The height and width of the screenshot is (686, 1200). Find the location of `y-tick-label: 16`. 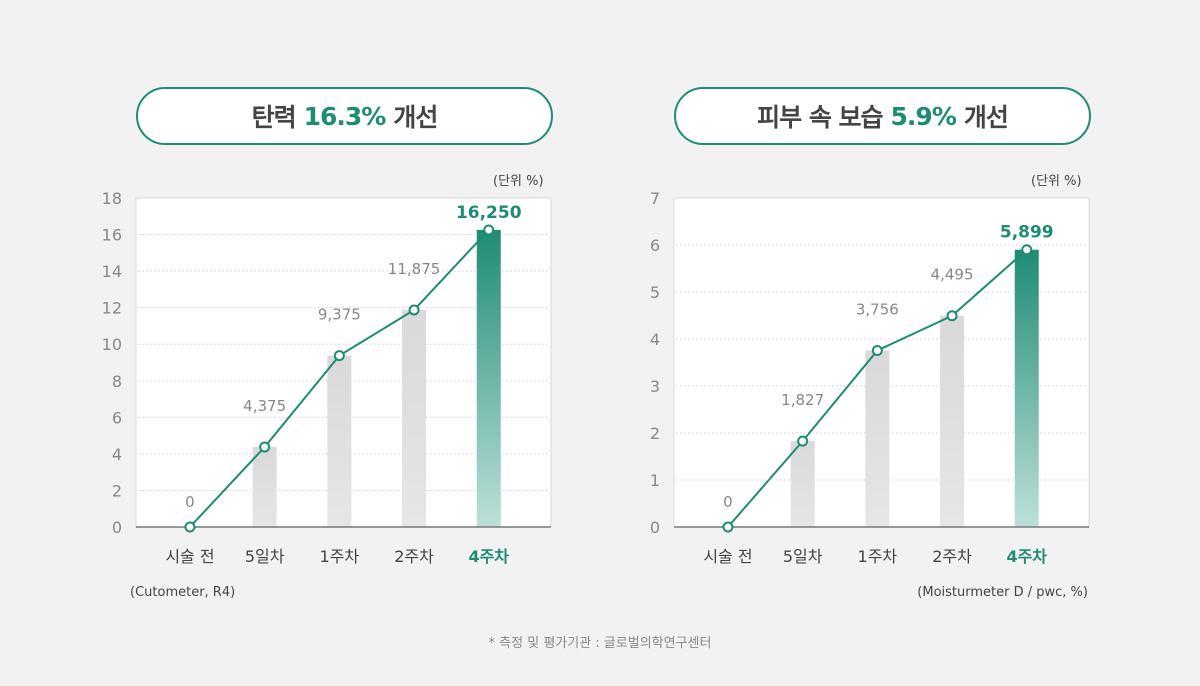

y-tick-label: 16 is located at coordinates (112, 235).